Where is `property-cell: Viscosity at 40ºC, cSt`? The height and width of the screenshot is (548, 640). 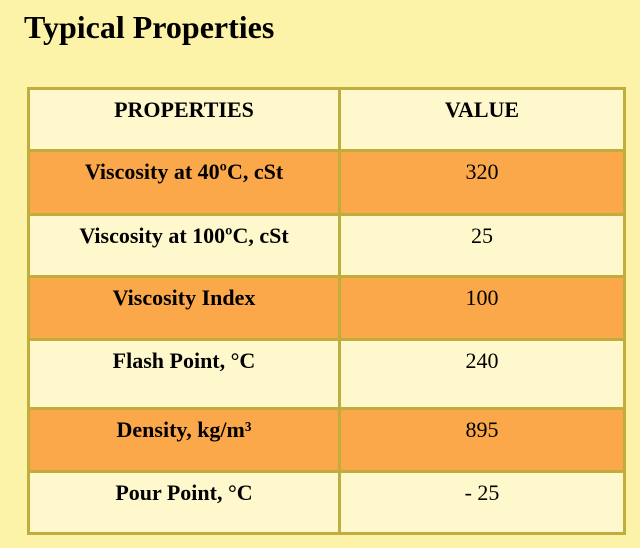
property-cell: Viscosity at 40ºC, cSt is located at coordinates (185, 184).